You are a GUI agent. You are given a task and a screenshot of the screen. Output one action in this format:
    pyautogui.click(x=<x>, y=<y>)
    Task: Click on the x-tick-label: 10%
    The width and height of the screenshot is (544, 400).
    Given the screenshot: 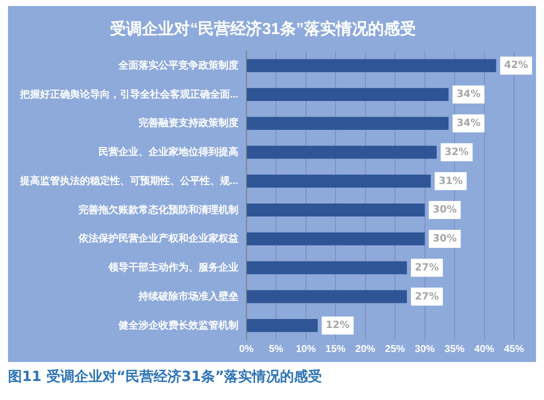 What is the action you would take?
    pyautogui.click(x=306, y=349)
    